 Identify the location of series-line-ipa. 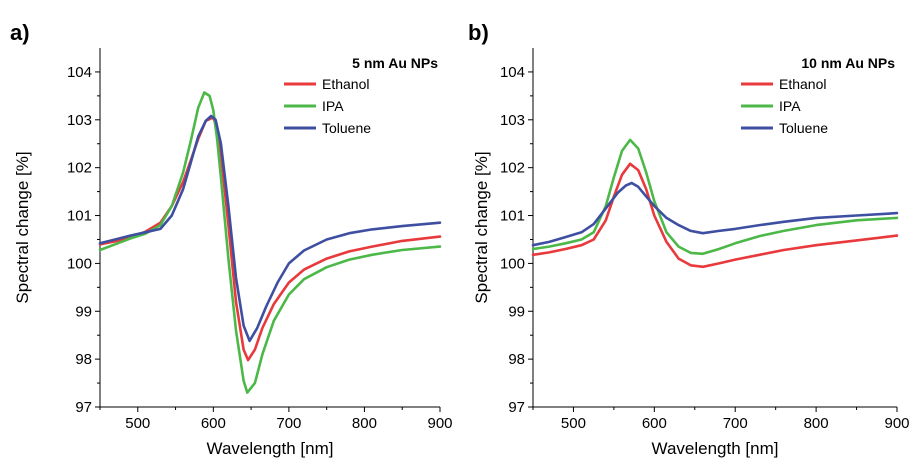
(715, 197).